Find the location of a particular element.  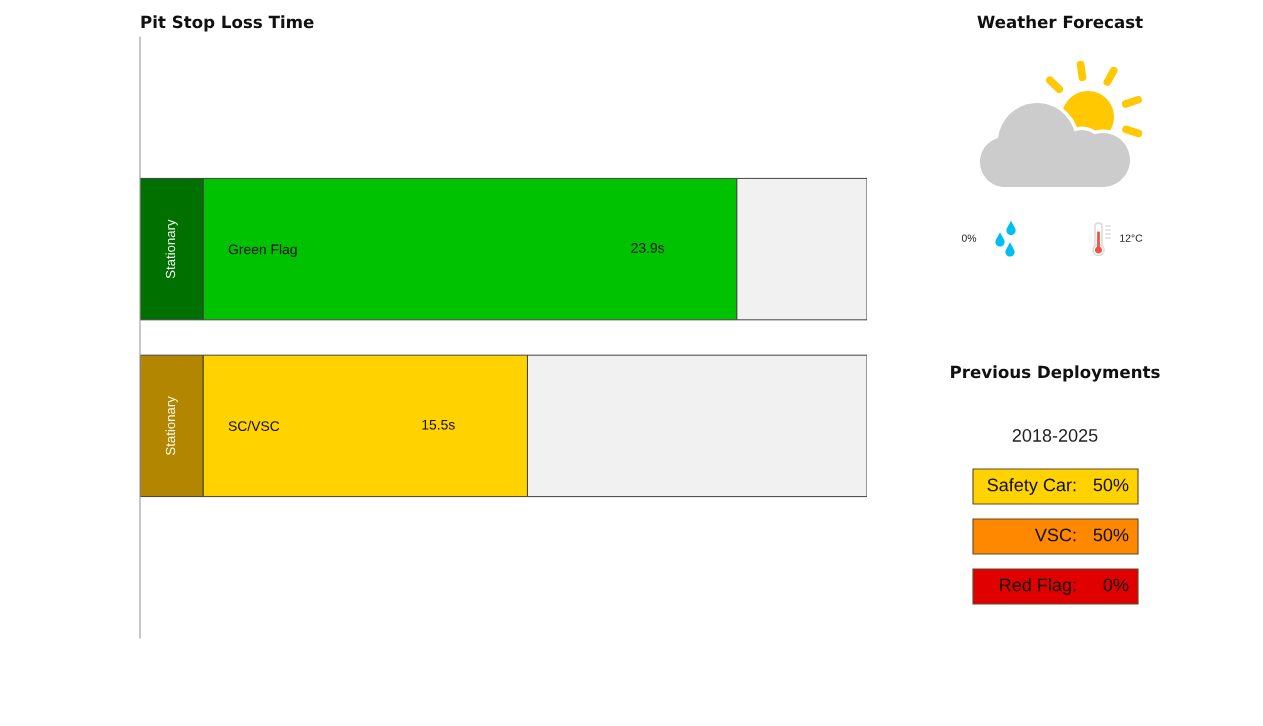

text: 2018-2025 is located at coordinates (1055, 435).